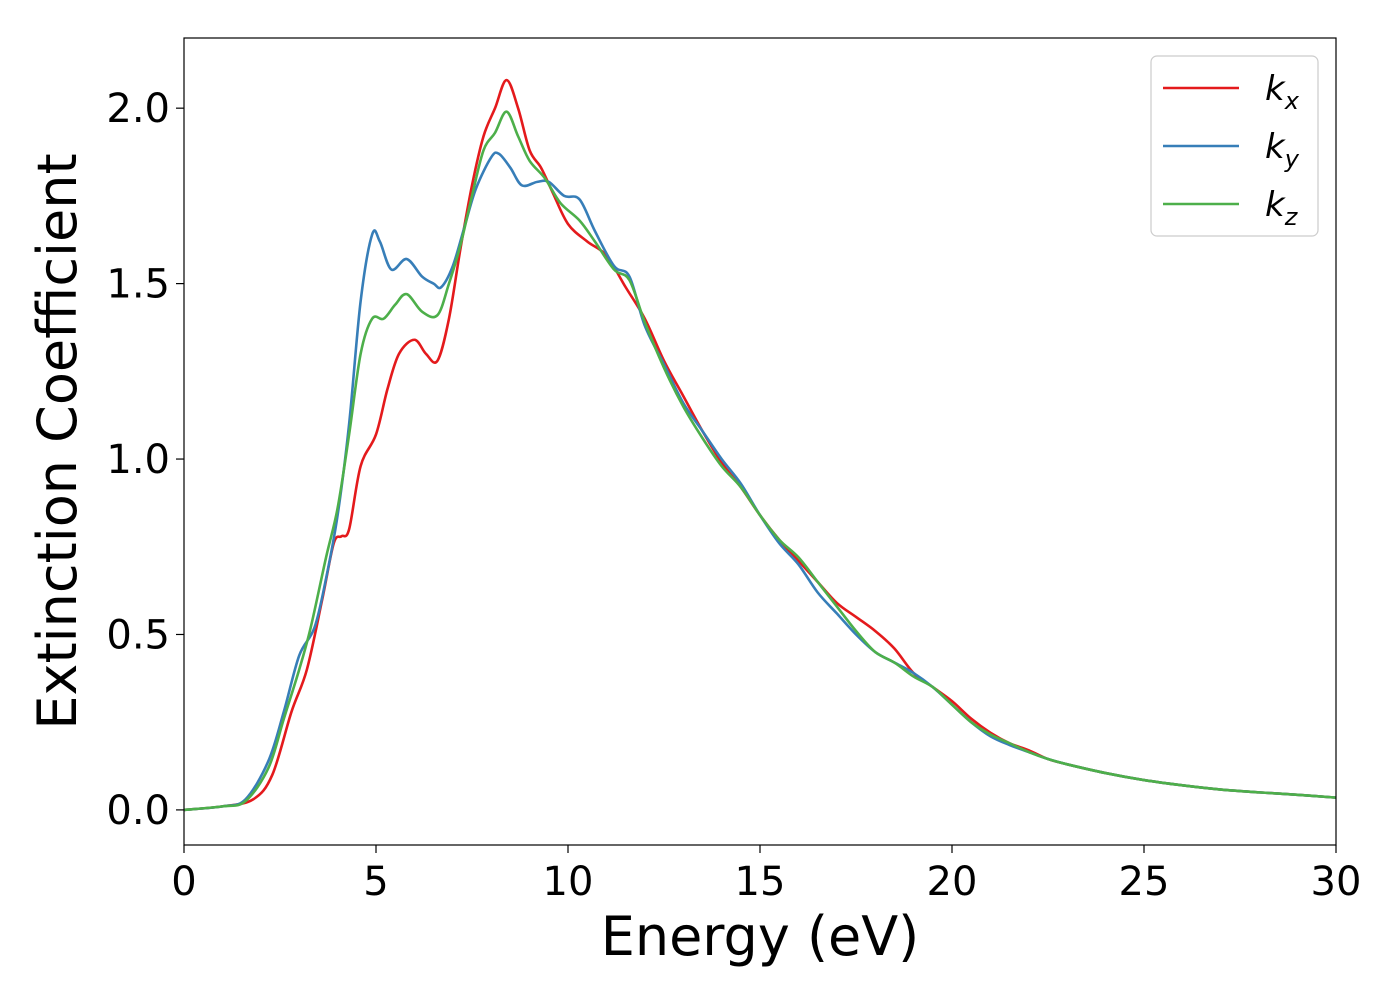 The image size is (1400, 1000). I want to click on y-tick-label: 1.5, so click(138, 285).